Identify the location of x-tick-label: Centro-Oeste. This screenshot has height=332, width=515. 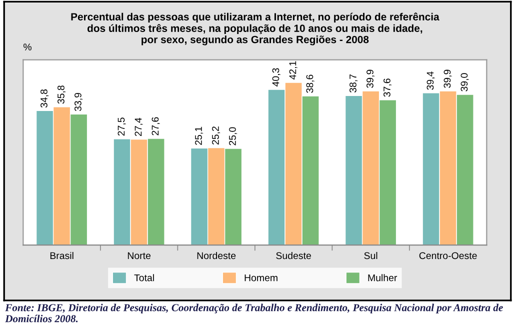
(448, 256).